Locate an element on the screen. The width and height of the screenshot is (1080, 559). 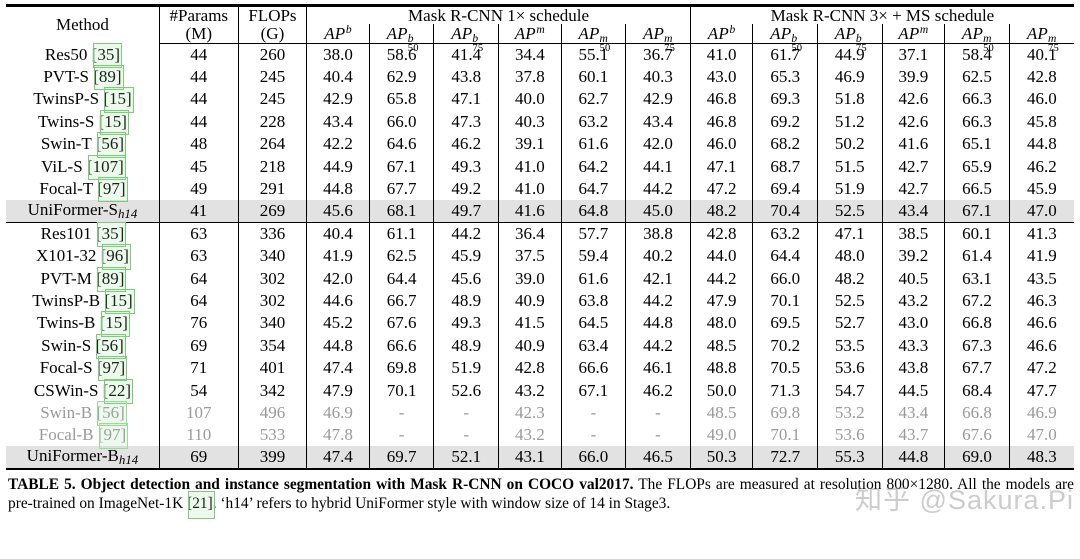
cell-params: 76 is located at coordinates (198, 323).